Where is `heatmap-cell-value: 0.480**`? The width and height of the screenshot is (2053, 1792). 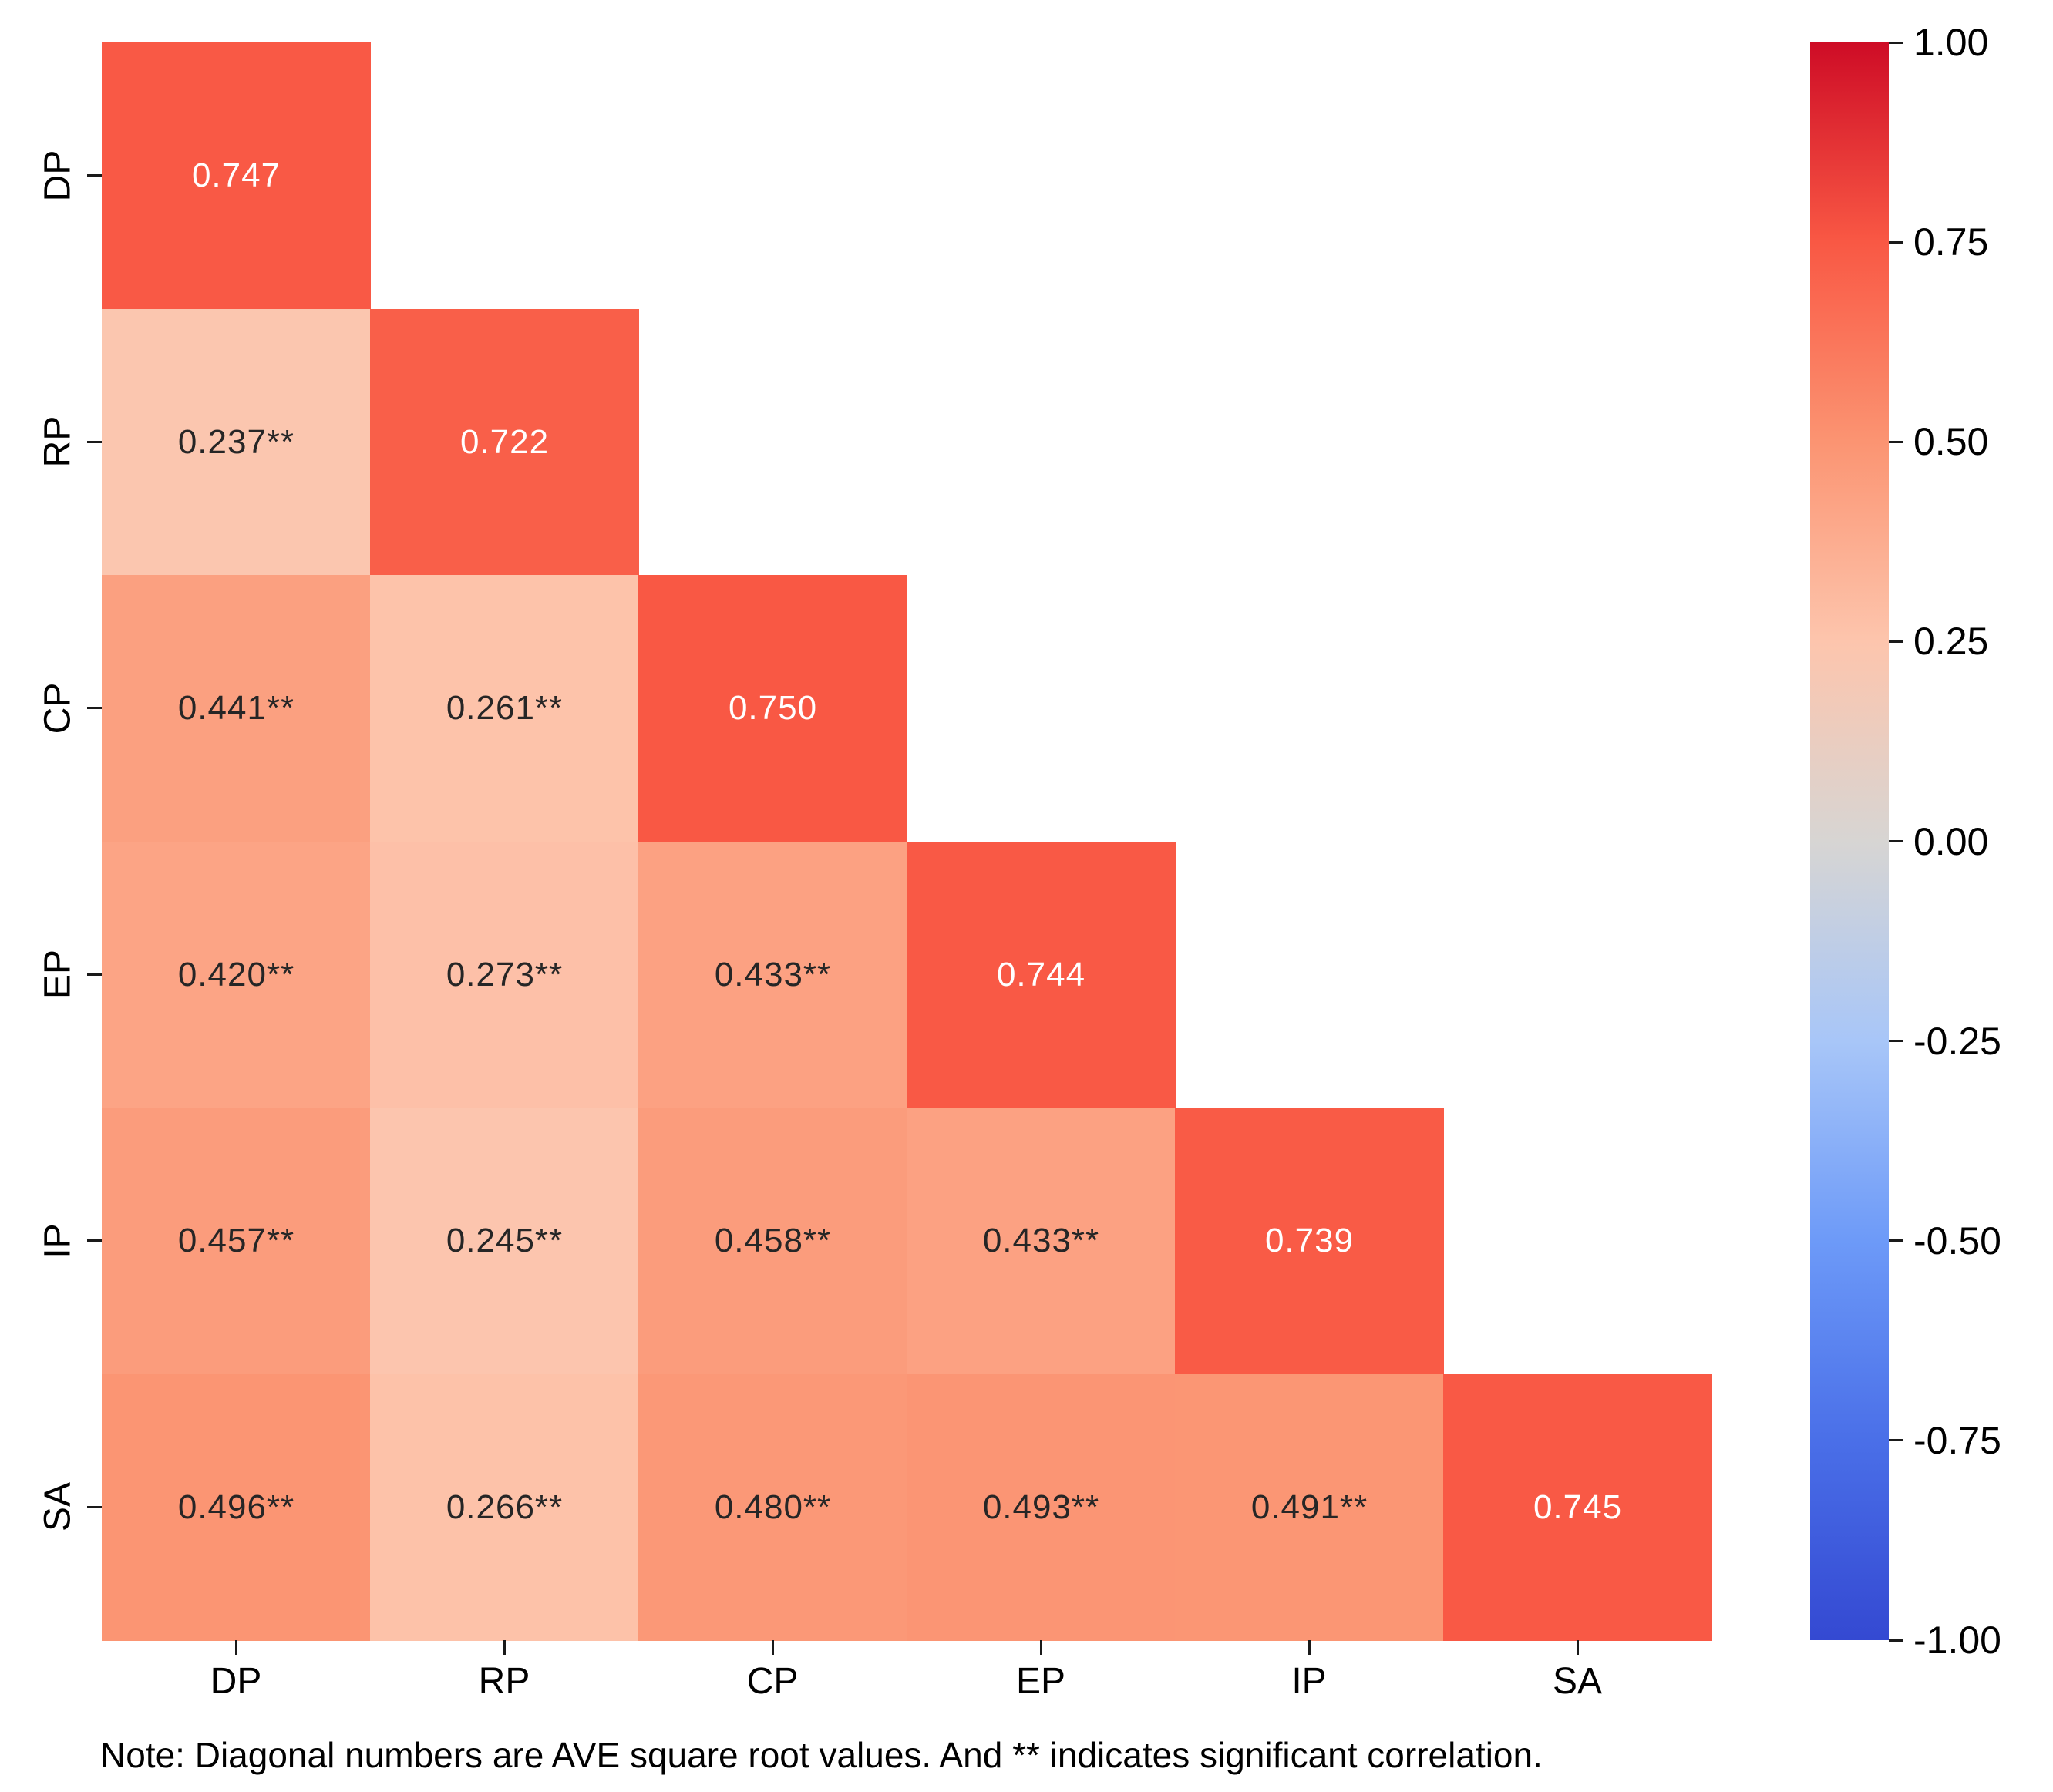 heatmap-cell-value: 0.480** is located at coordinates (773, 1507).